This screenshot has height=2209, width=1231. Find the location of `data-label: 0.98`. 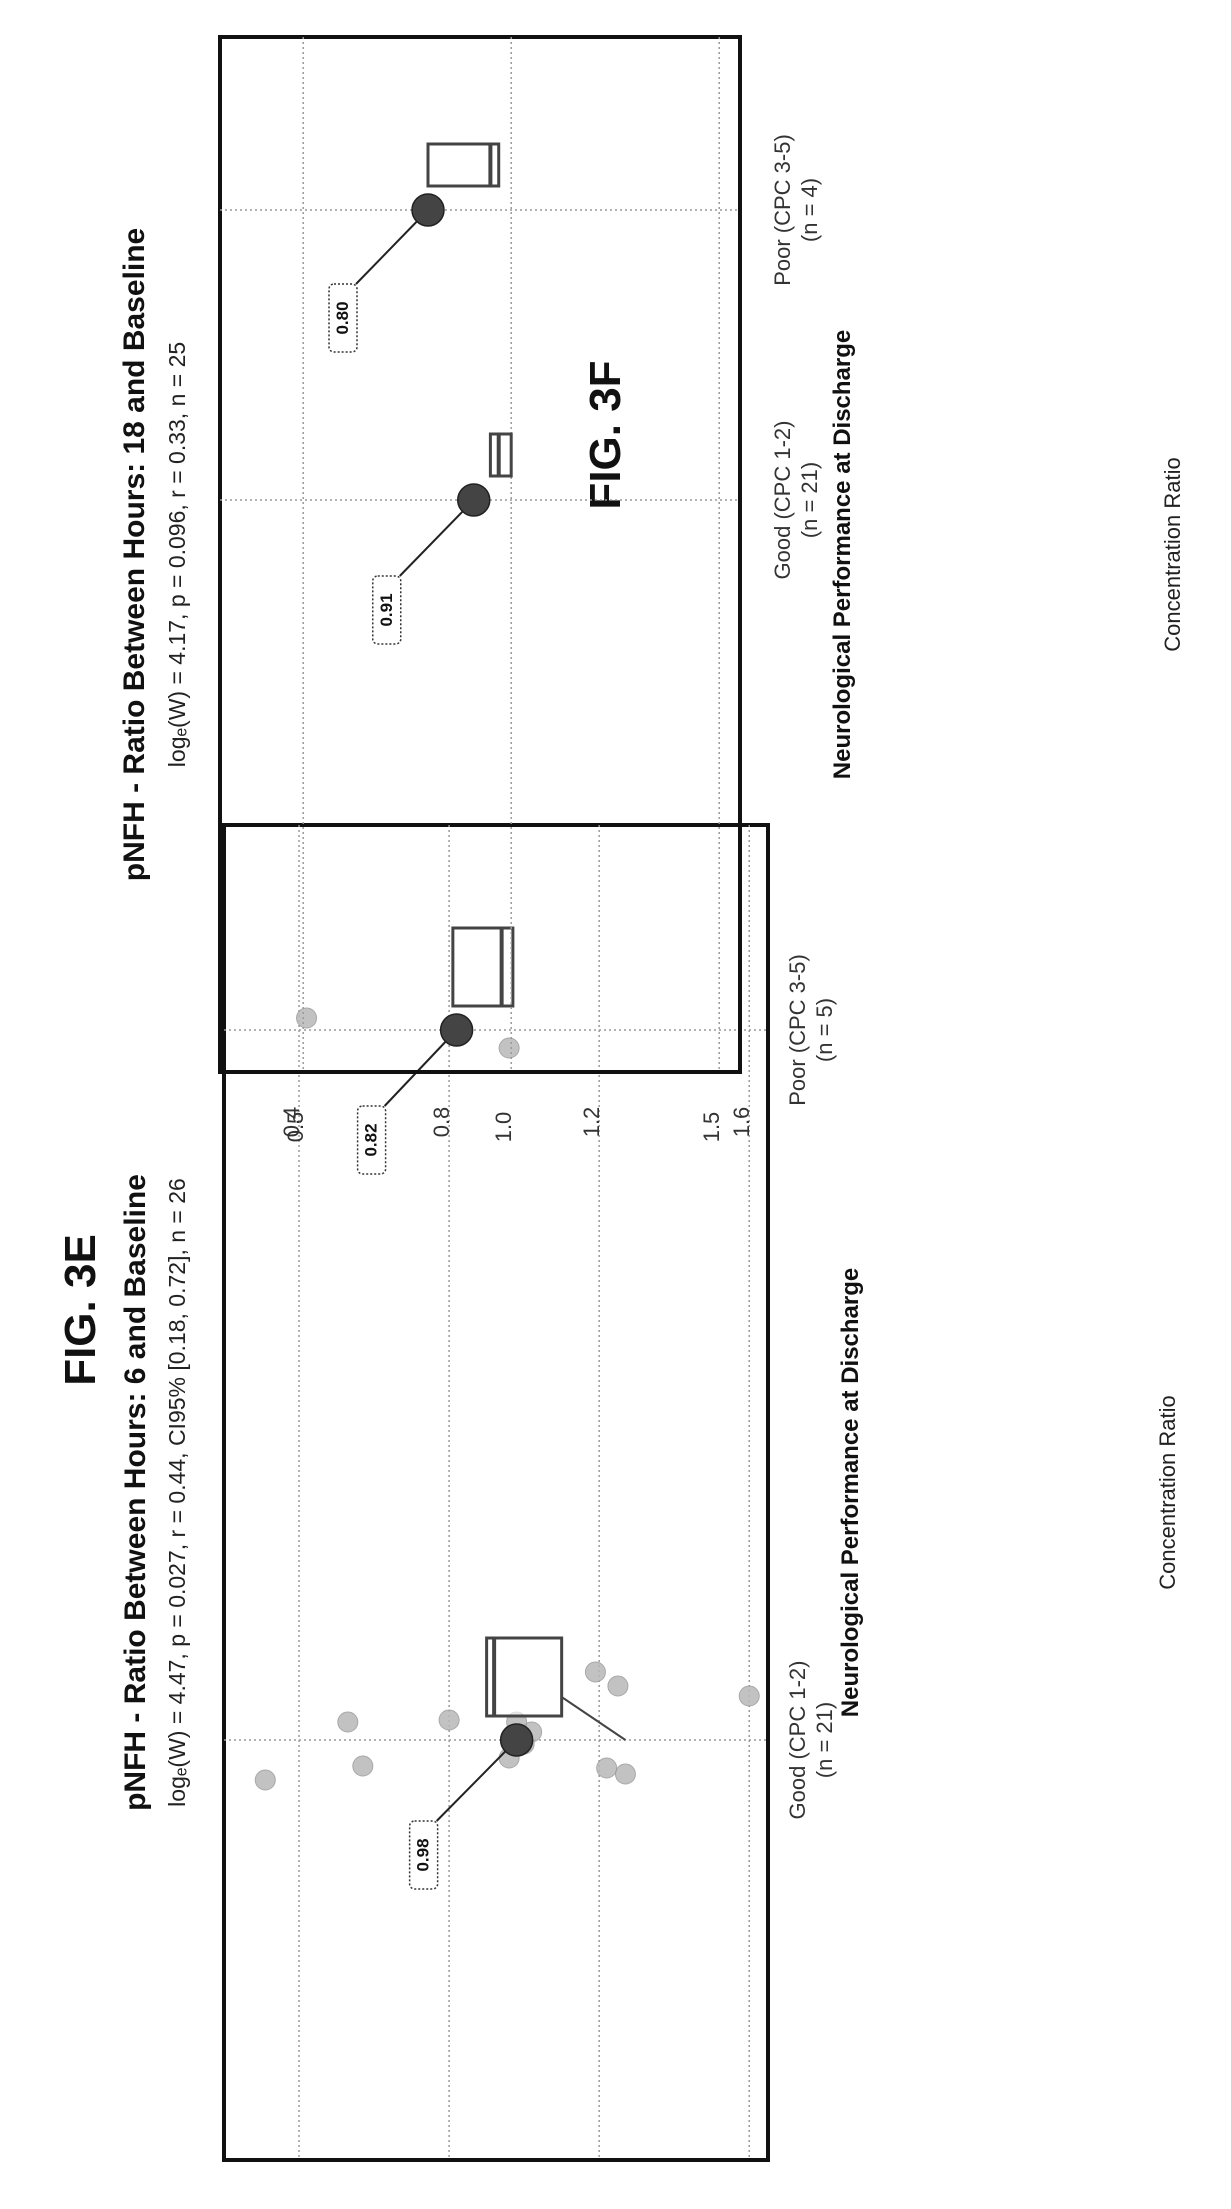

data-label: 0.98 is located at coordinates (423, 1854).